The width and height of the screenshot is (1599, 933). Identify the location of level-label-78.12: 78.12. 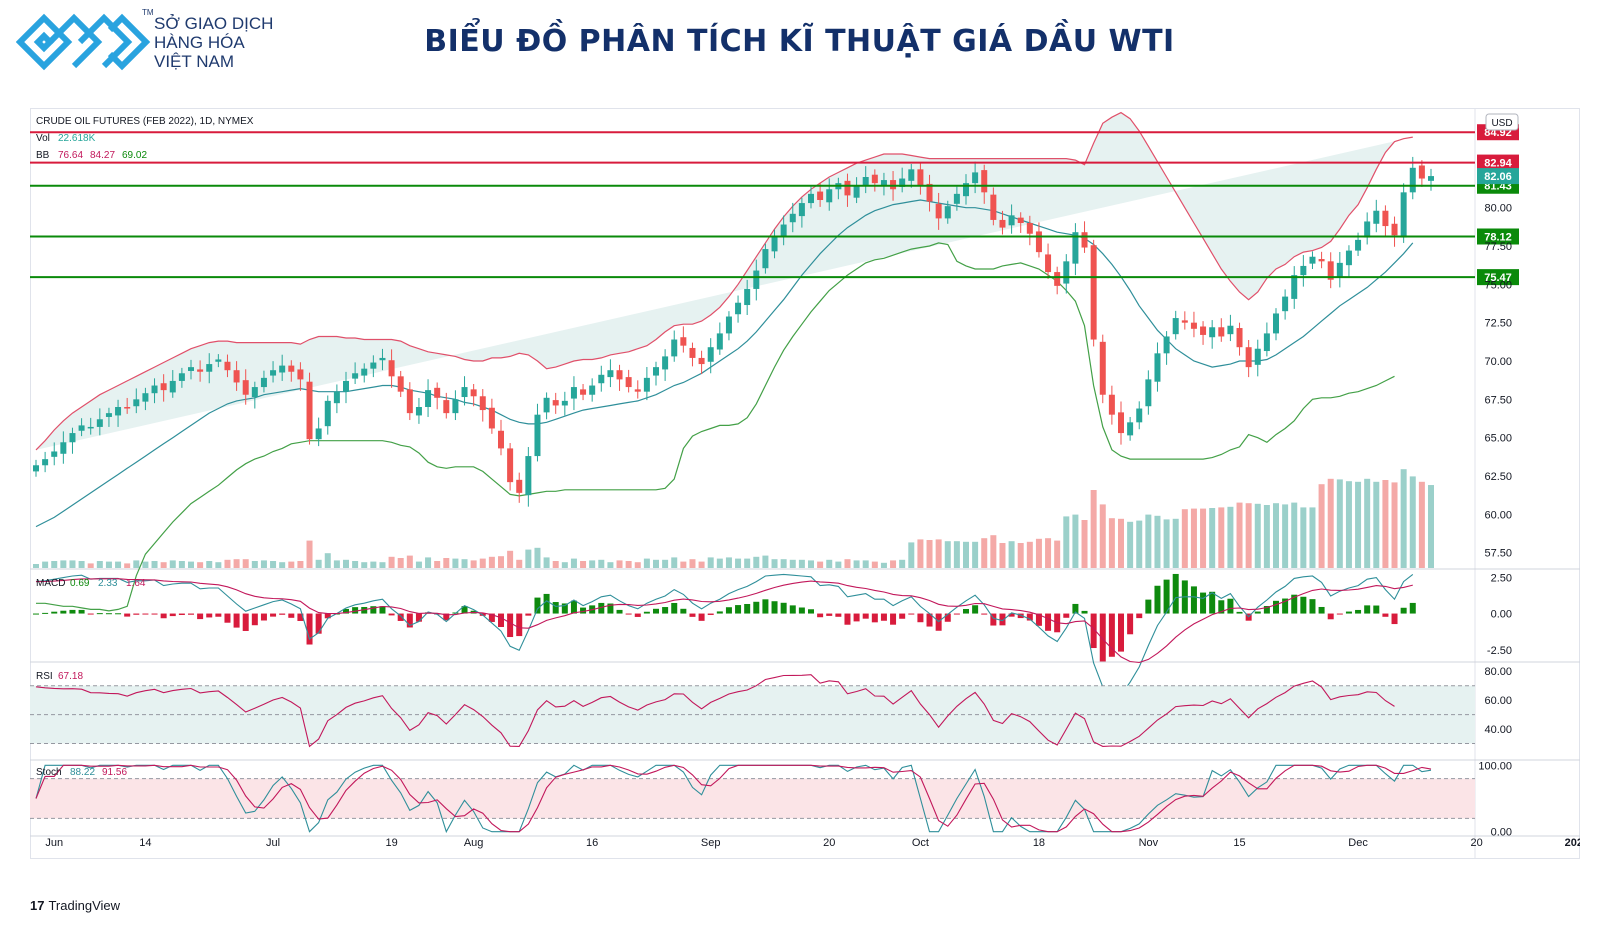
(1498, 237).